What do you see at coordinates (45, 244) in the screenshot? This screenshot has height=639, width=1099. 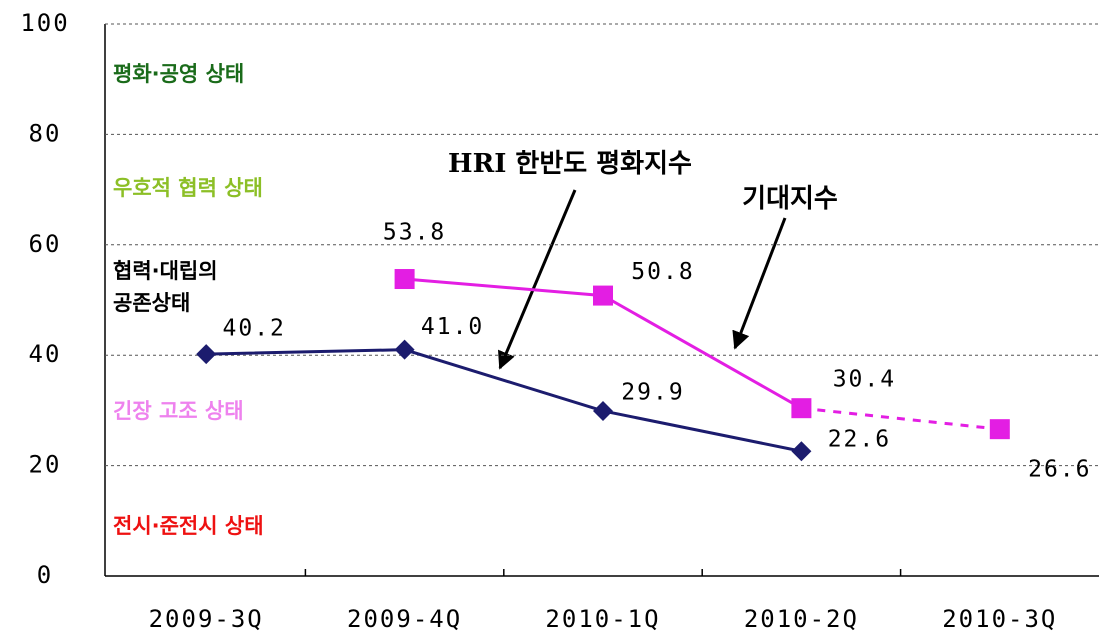 I see `y-tick-label: 60` at bounding box center [45, 244].